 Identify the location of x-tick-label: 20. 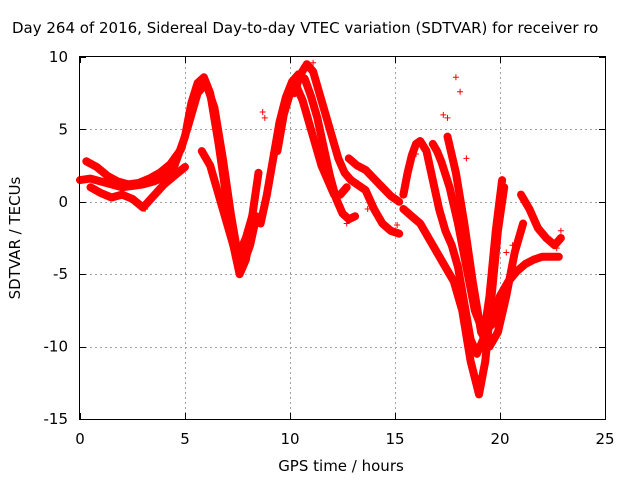
(499, 439).